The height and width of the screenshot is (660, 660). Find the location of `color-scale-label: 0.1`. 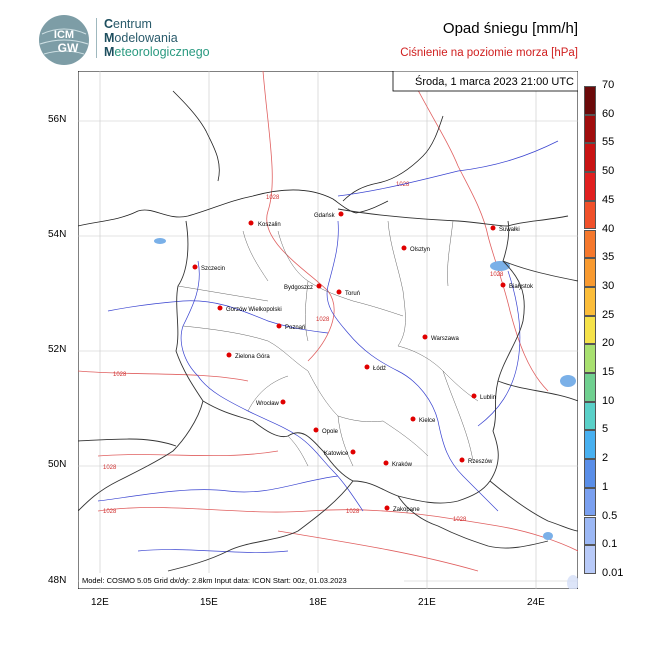

color-scale-label: 0.1 is located at coordinates (610, 544).